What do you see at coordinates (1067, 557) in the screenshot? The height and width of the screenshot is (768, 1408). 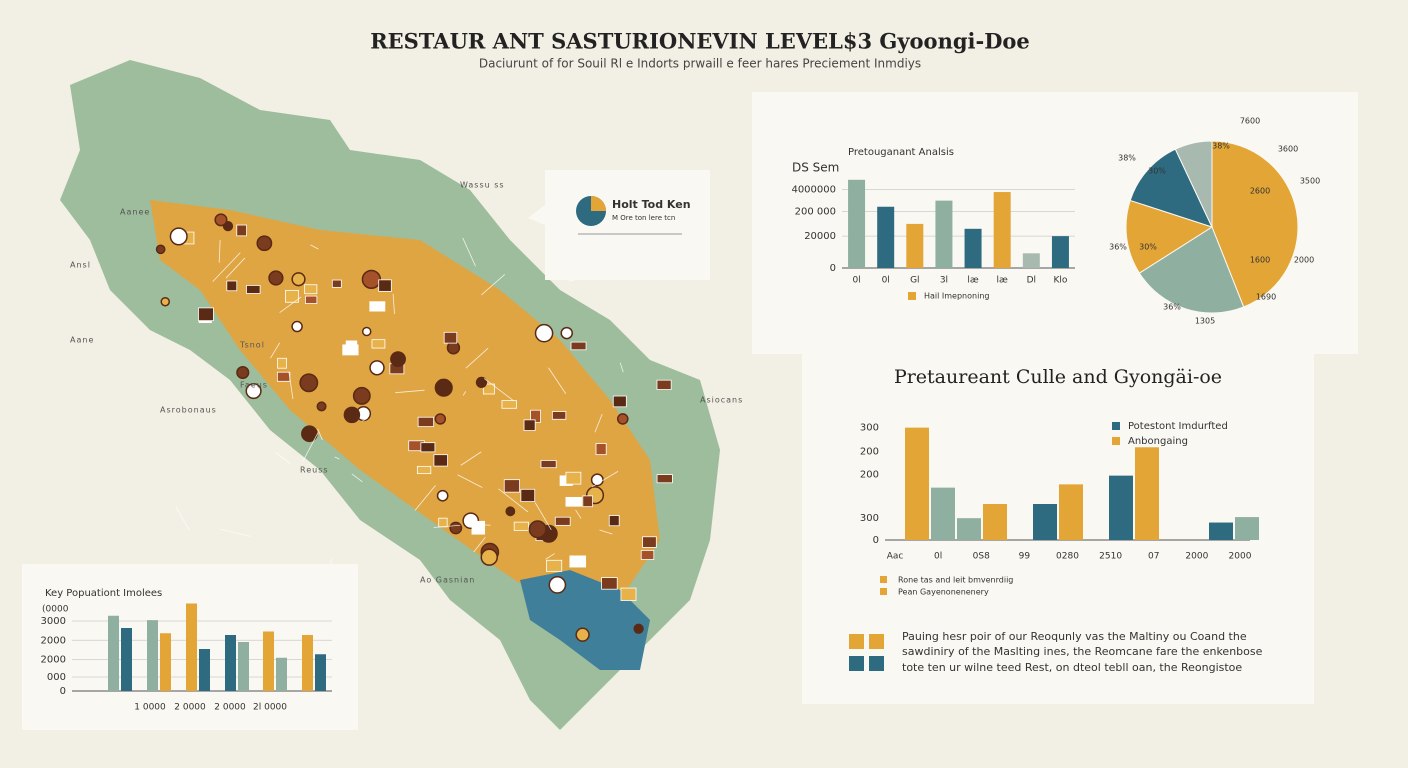 I see `x-tick-label: 0280` at bounding box center [1067, 557].